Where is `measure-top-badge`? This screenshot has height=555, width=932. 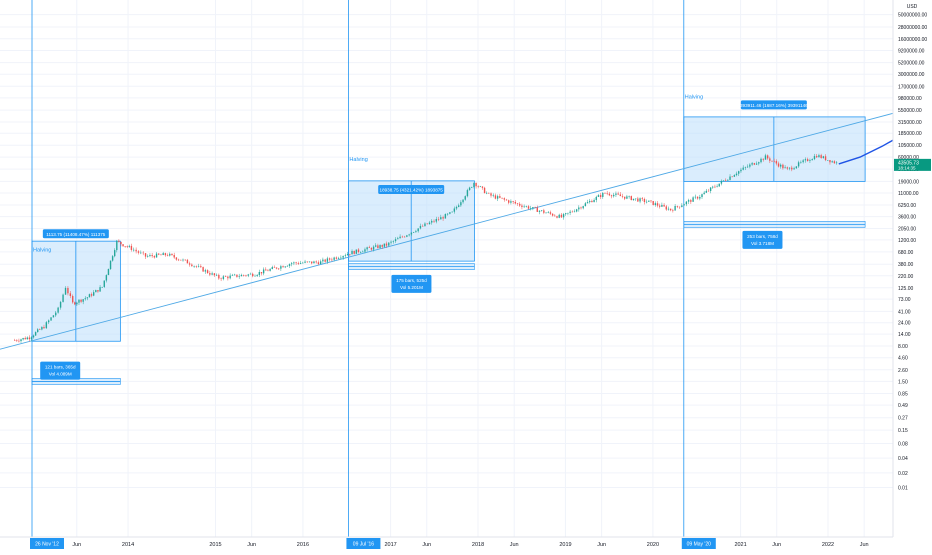 measure-top-badge is located at coordinates (411, 189).